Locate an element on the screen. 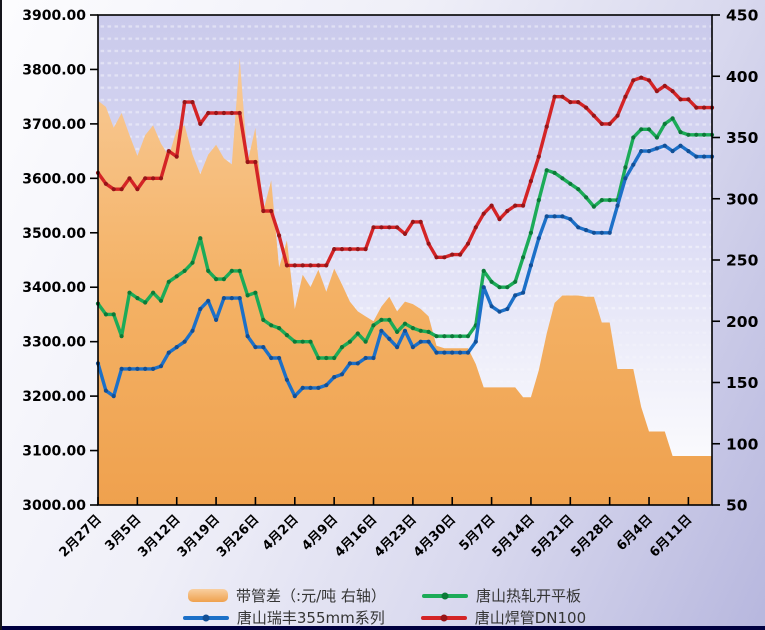  legend-item-spread: 带管差（:元/吨 右轴） is located at coordinates (287, 595).